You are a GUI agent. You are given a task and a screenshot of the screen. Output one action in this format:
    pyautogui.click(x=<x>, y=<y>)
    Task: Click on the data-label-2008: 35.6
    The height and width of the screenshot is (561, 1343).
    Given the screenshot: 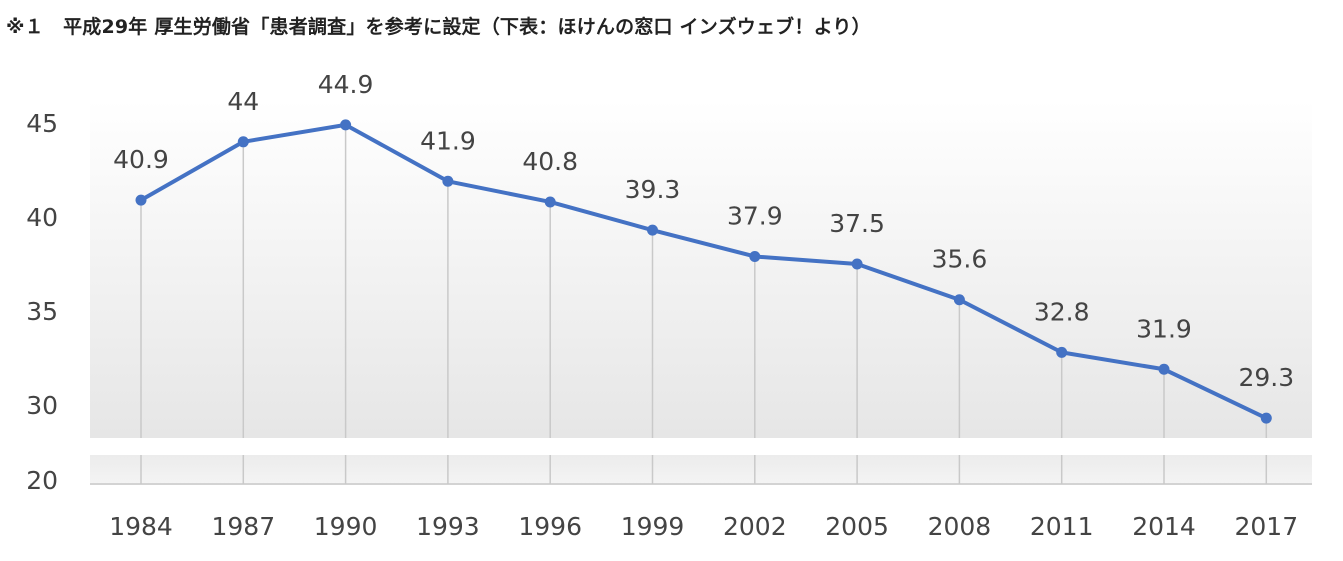 What is the action you would take?
    pyautogui.click(x=960, y=259)
    